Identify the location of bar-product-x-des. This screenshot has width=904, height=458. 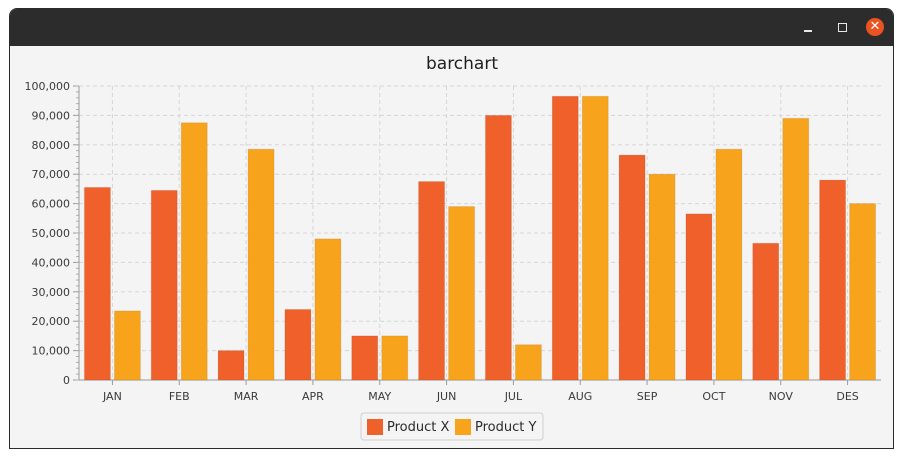
(833, 280).